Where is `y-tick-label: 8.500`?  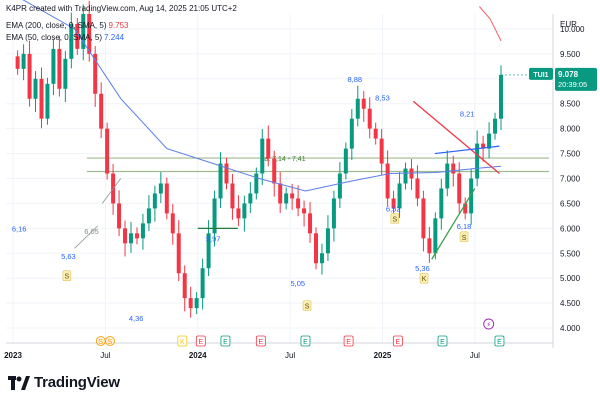
y-tick-label: 8.500 is located at coordinates (570, 104).